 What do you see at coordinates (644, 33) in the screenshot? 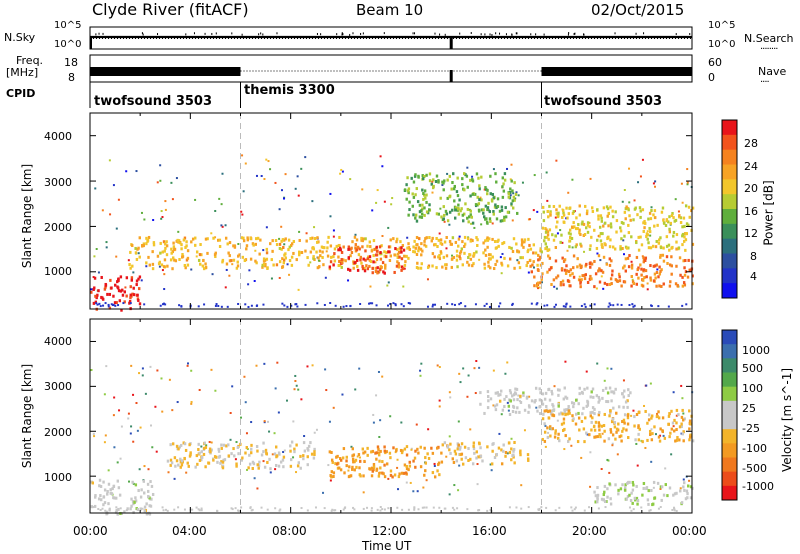
I see `noise-speck` at bounding box center [644, 33].